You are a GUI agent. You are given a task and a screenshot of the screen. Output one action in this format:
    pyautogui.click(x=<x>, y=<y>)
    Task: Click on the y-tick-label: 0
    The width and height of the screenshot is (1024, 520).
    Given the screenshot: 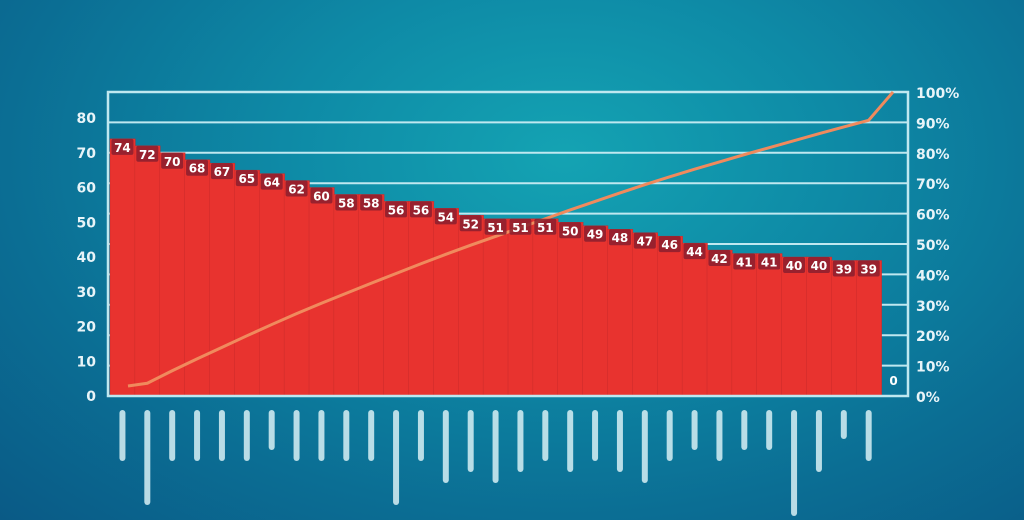 What is the action you would take?
    pyautogui.click(x=91, y=397)
    